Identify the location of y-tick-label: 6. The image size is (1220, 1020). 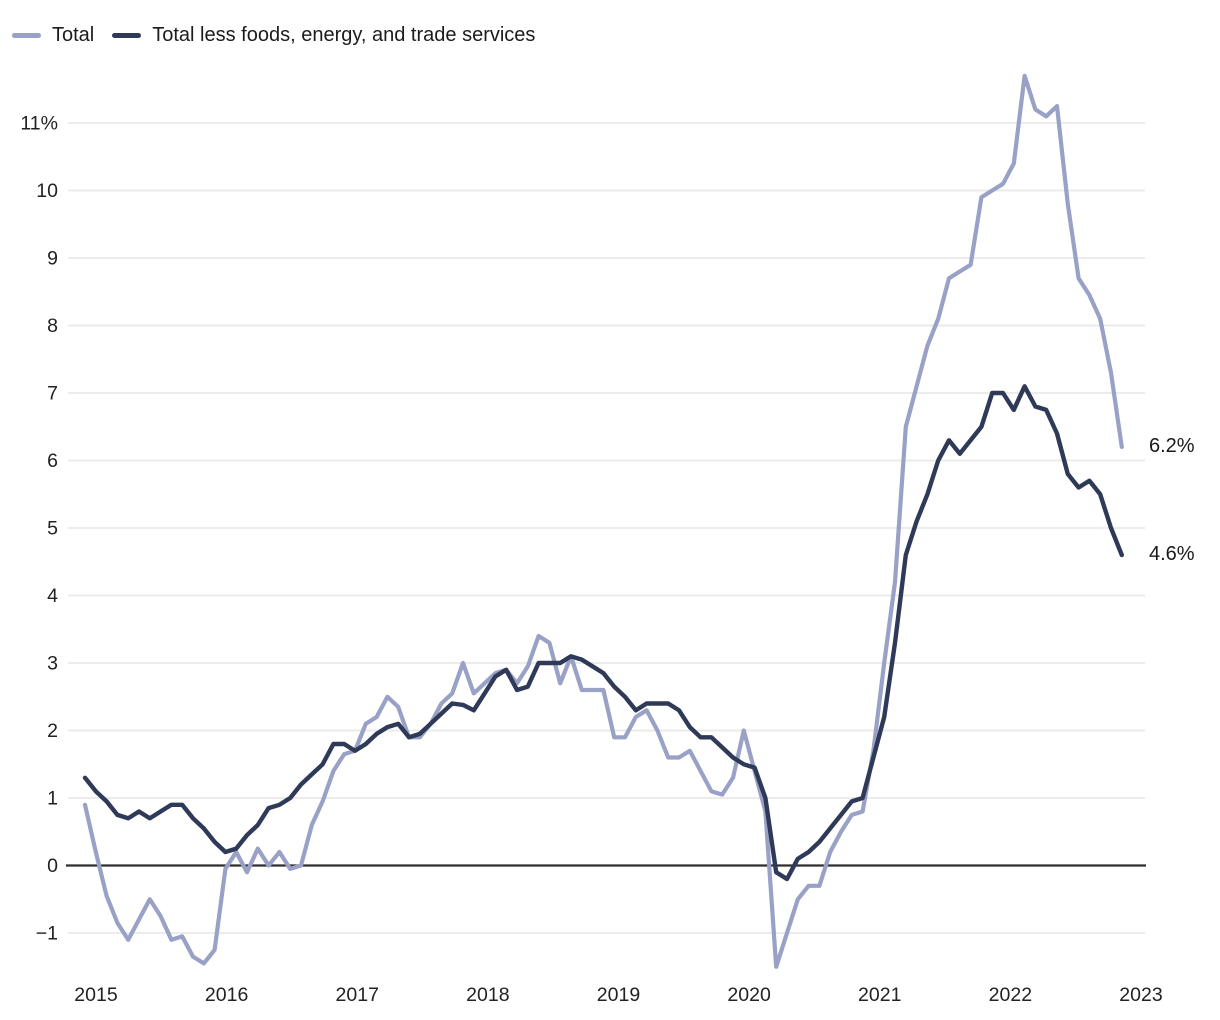
(52, 461).